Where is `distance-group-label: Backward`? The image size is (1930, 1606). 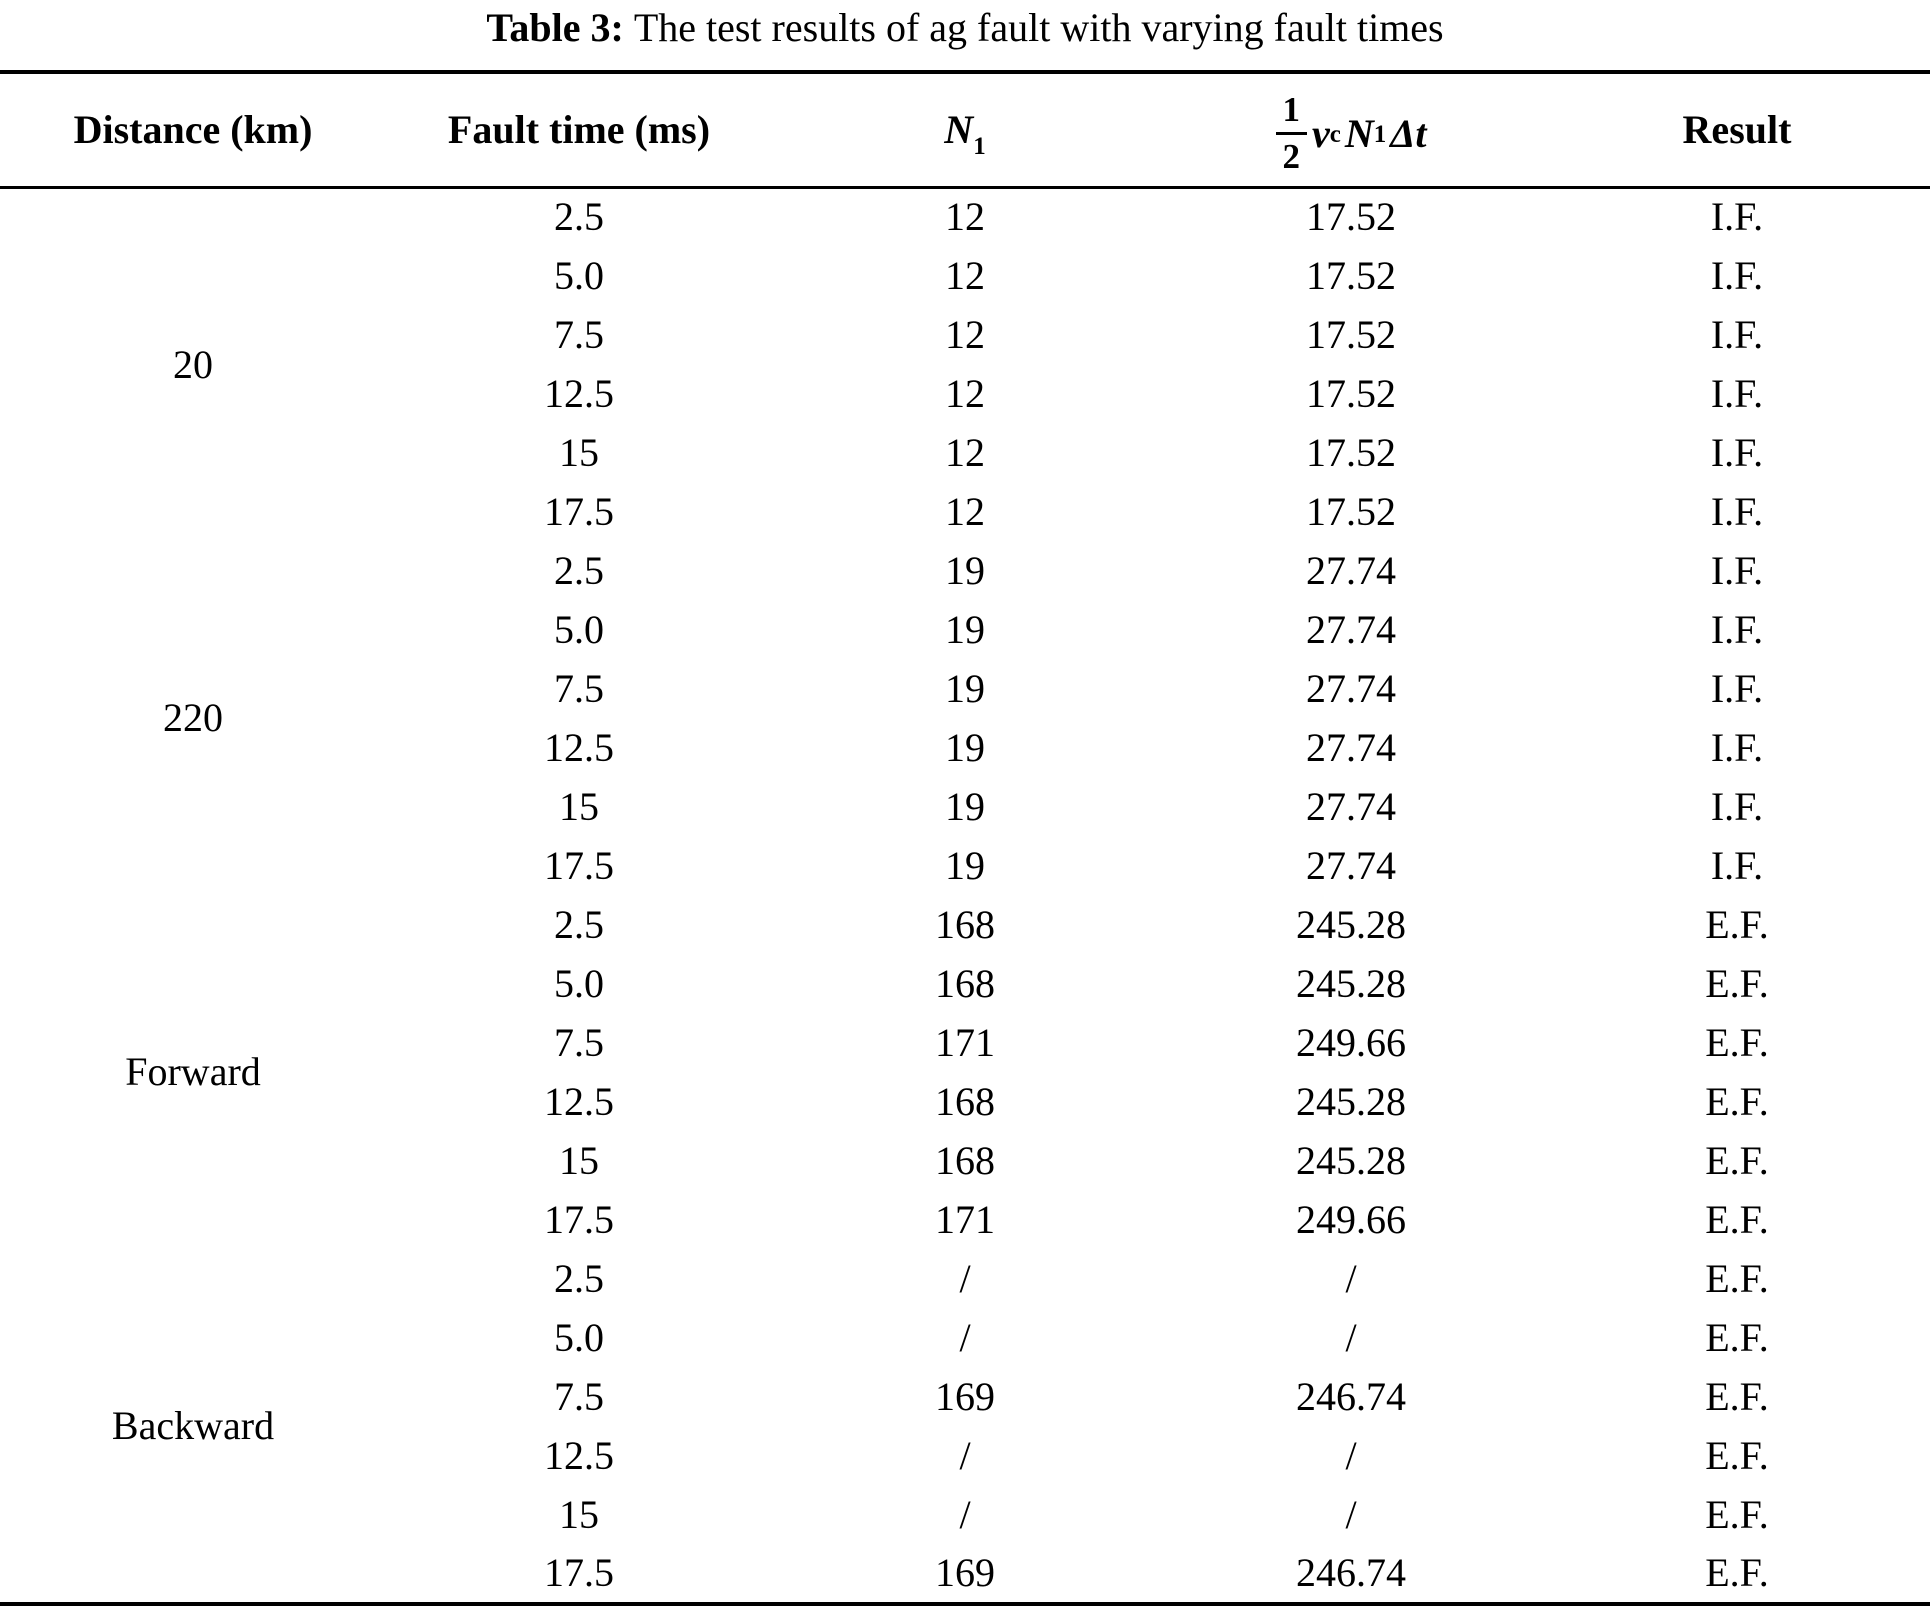
distance-group-label: Backward is located at coordinates (193, 1425).